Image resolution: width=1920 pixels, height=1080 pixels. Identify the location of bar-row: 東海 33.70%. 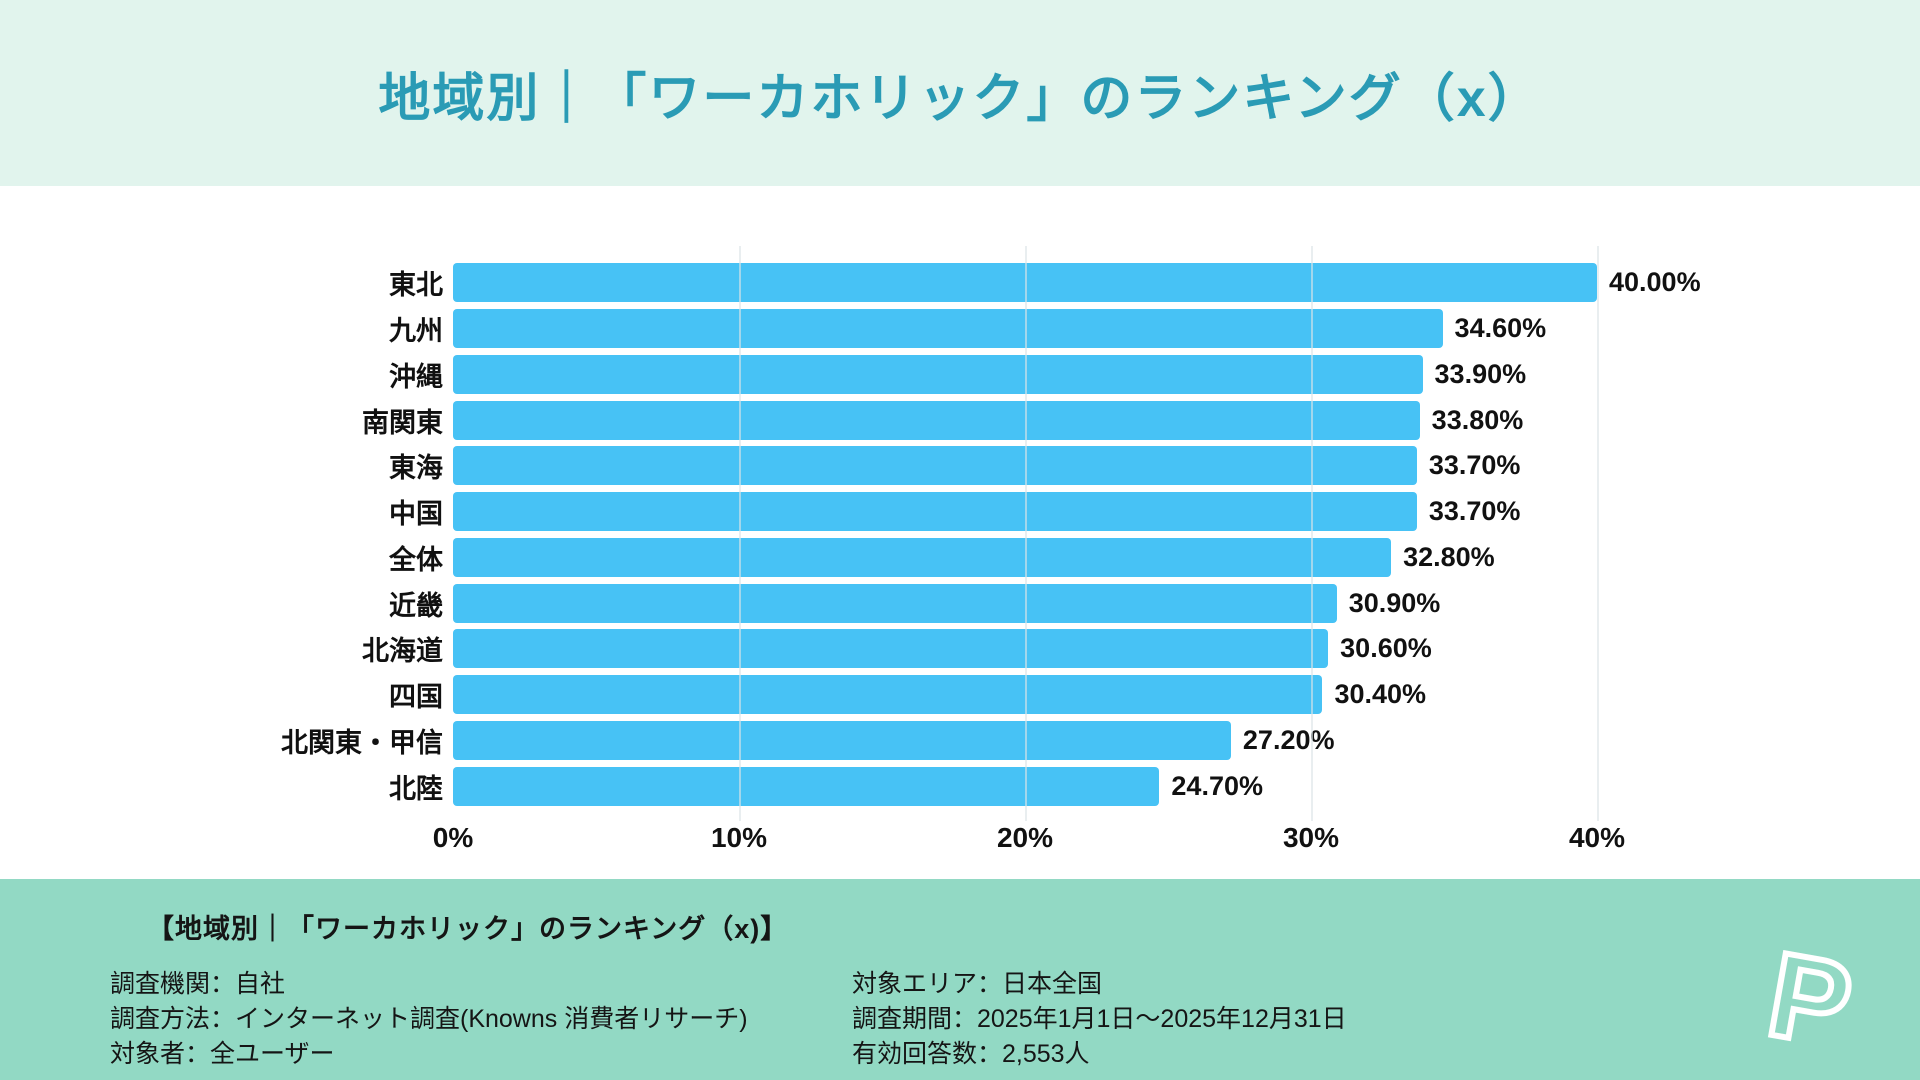
(960, 466).